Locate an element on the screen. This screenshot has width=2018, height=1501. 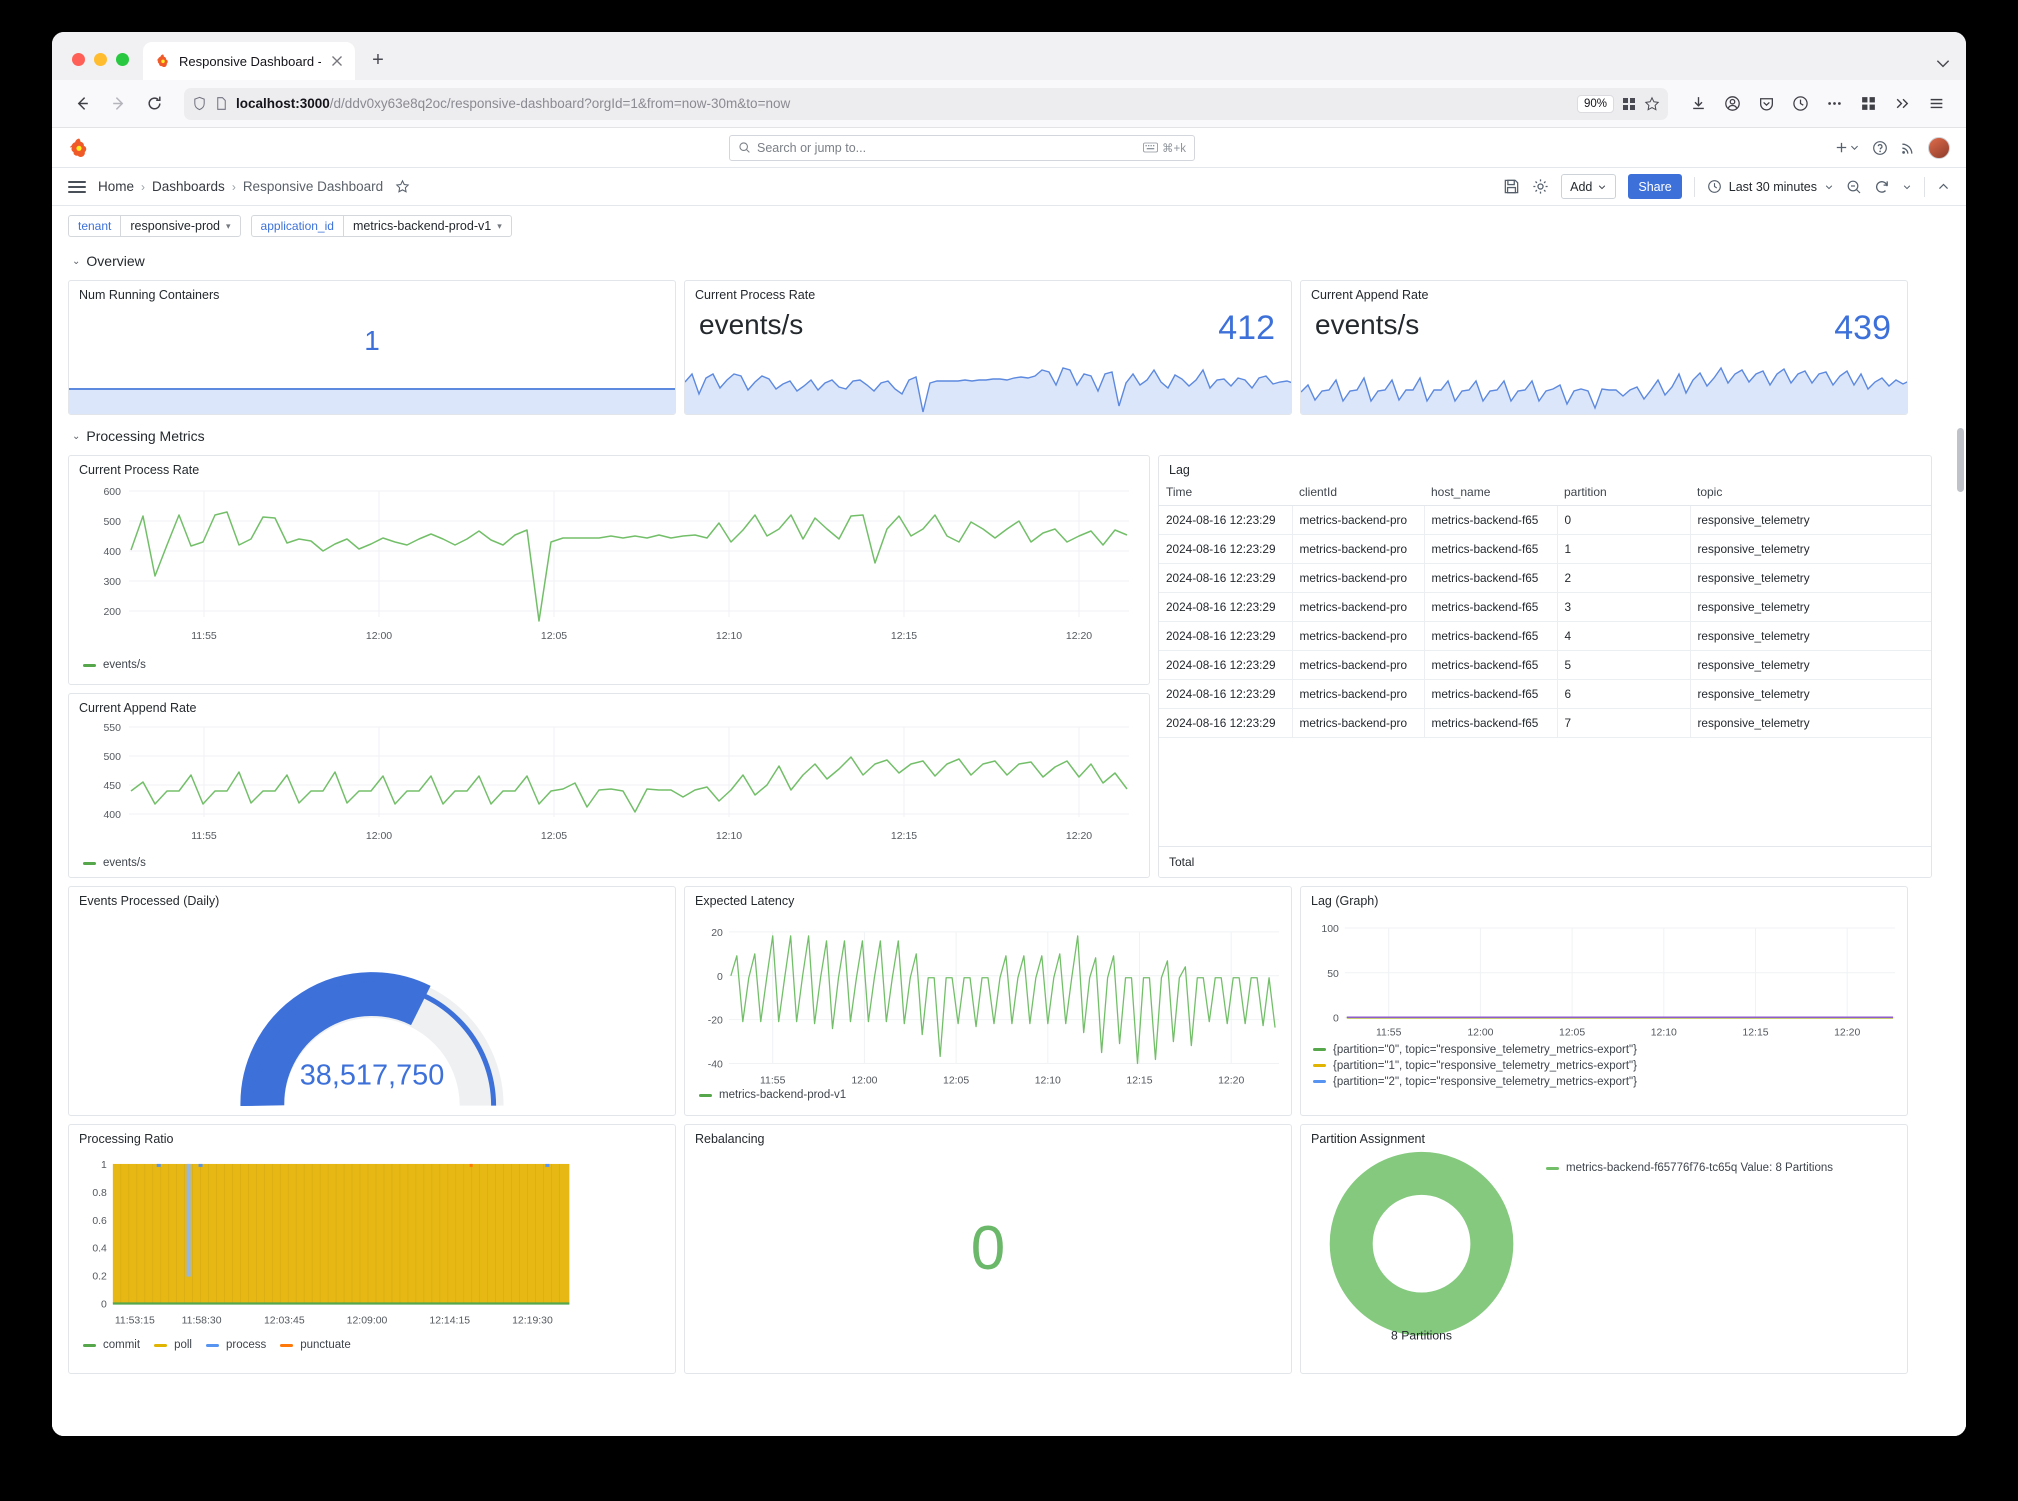
zoom-out-time-button is located at coordinates (1854, 187).